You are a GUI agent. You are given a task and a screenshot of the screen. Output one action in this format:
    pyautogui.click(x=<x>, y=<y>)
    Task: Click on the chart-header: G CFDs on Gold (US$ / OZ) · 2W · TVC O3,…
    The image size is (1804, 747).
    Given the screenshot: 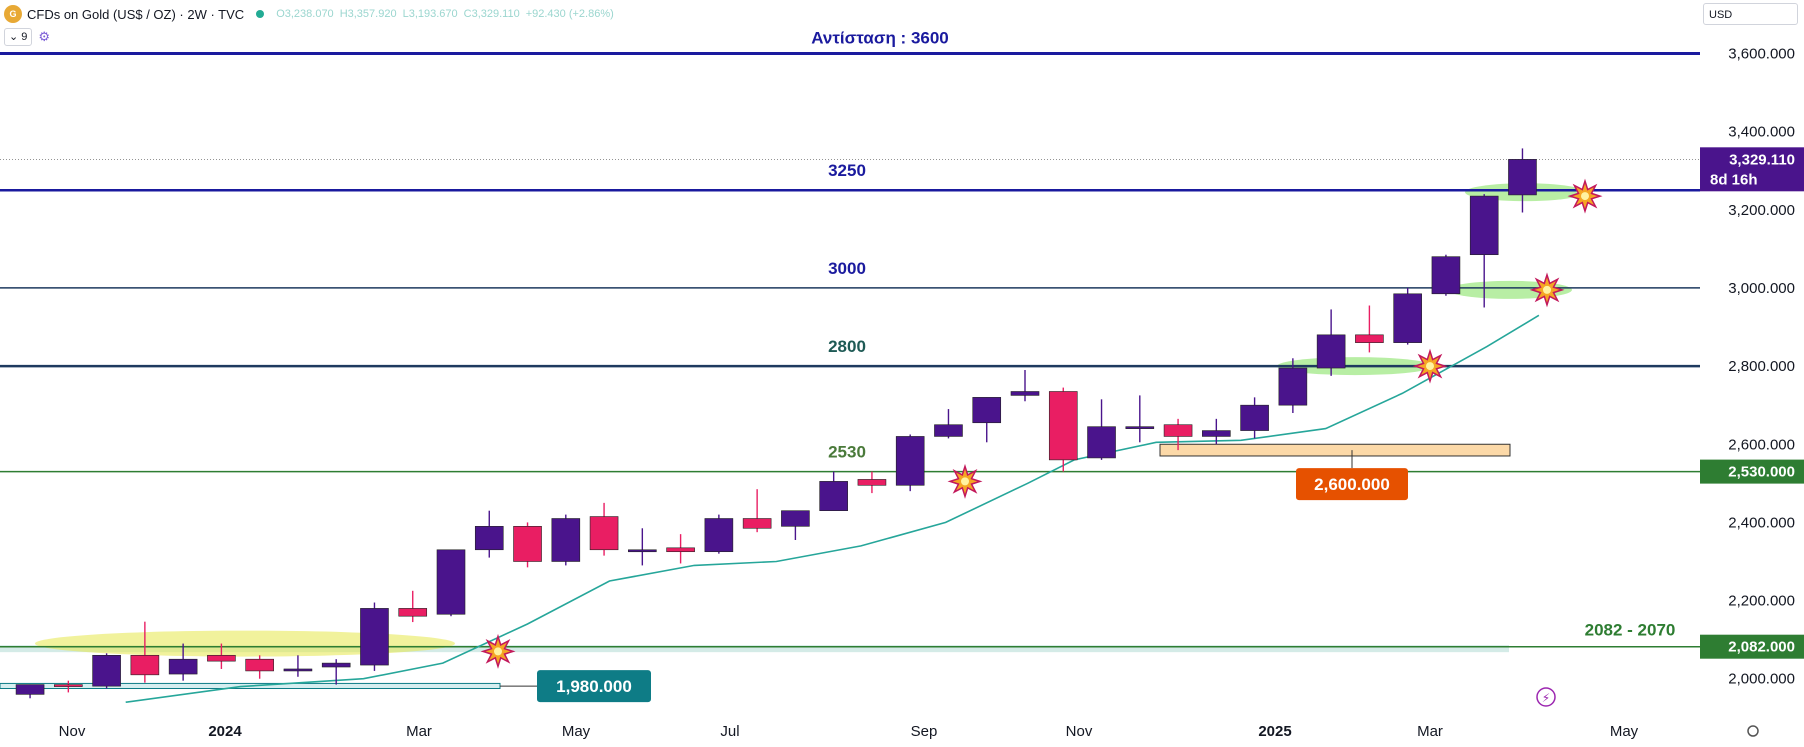 What is the action you would take?
    pyautogui.click(x=312, y=14)
    